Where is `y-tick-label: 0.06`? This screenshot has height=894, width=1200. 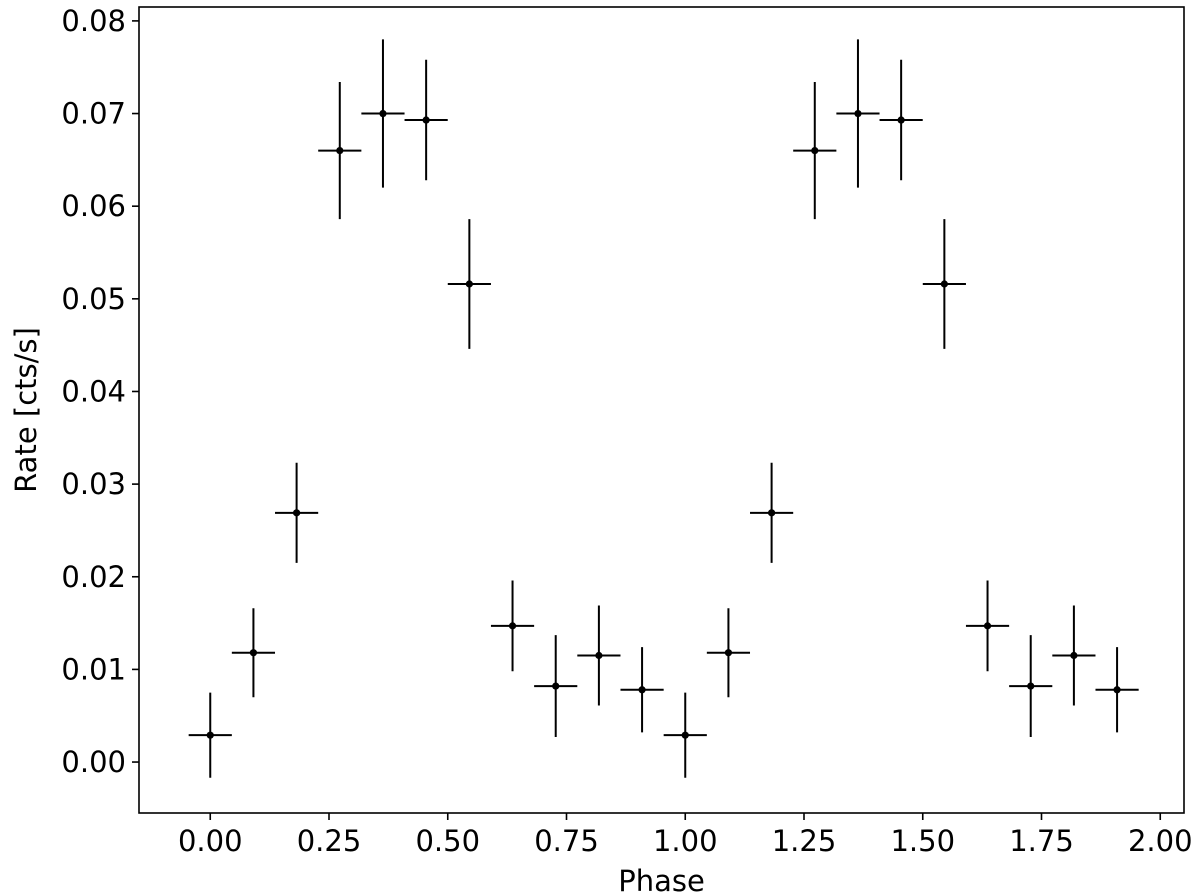 y-tick-label: 0.06 is located at coordinates (93, 206).